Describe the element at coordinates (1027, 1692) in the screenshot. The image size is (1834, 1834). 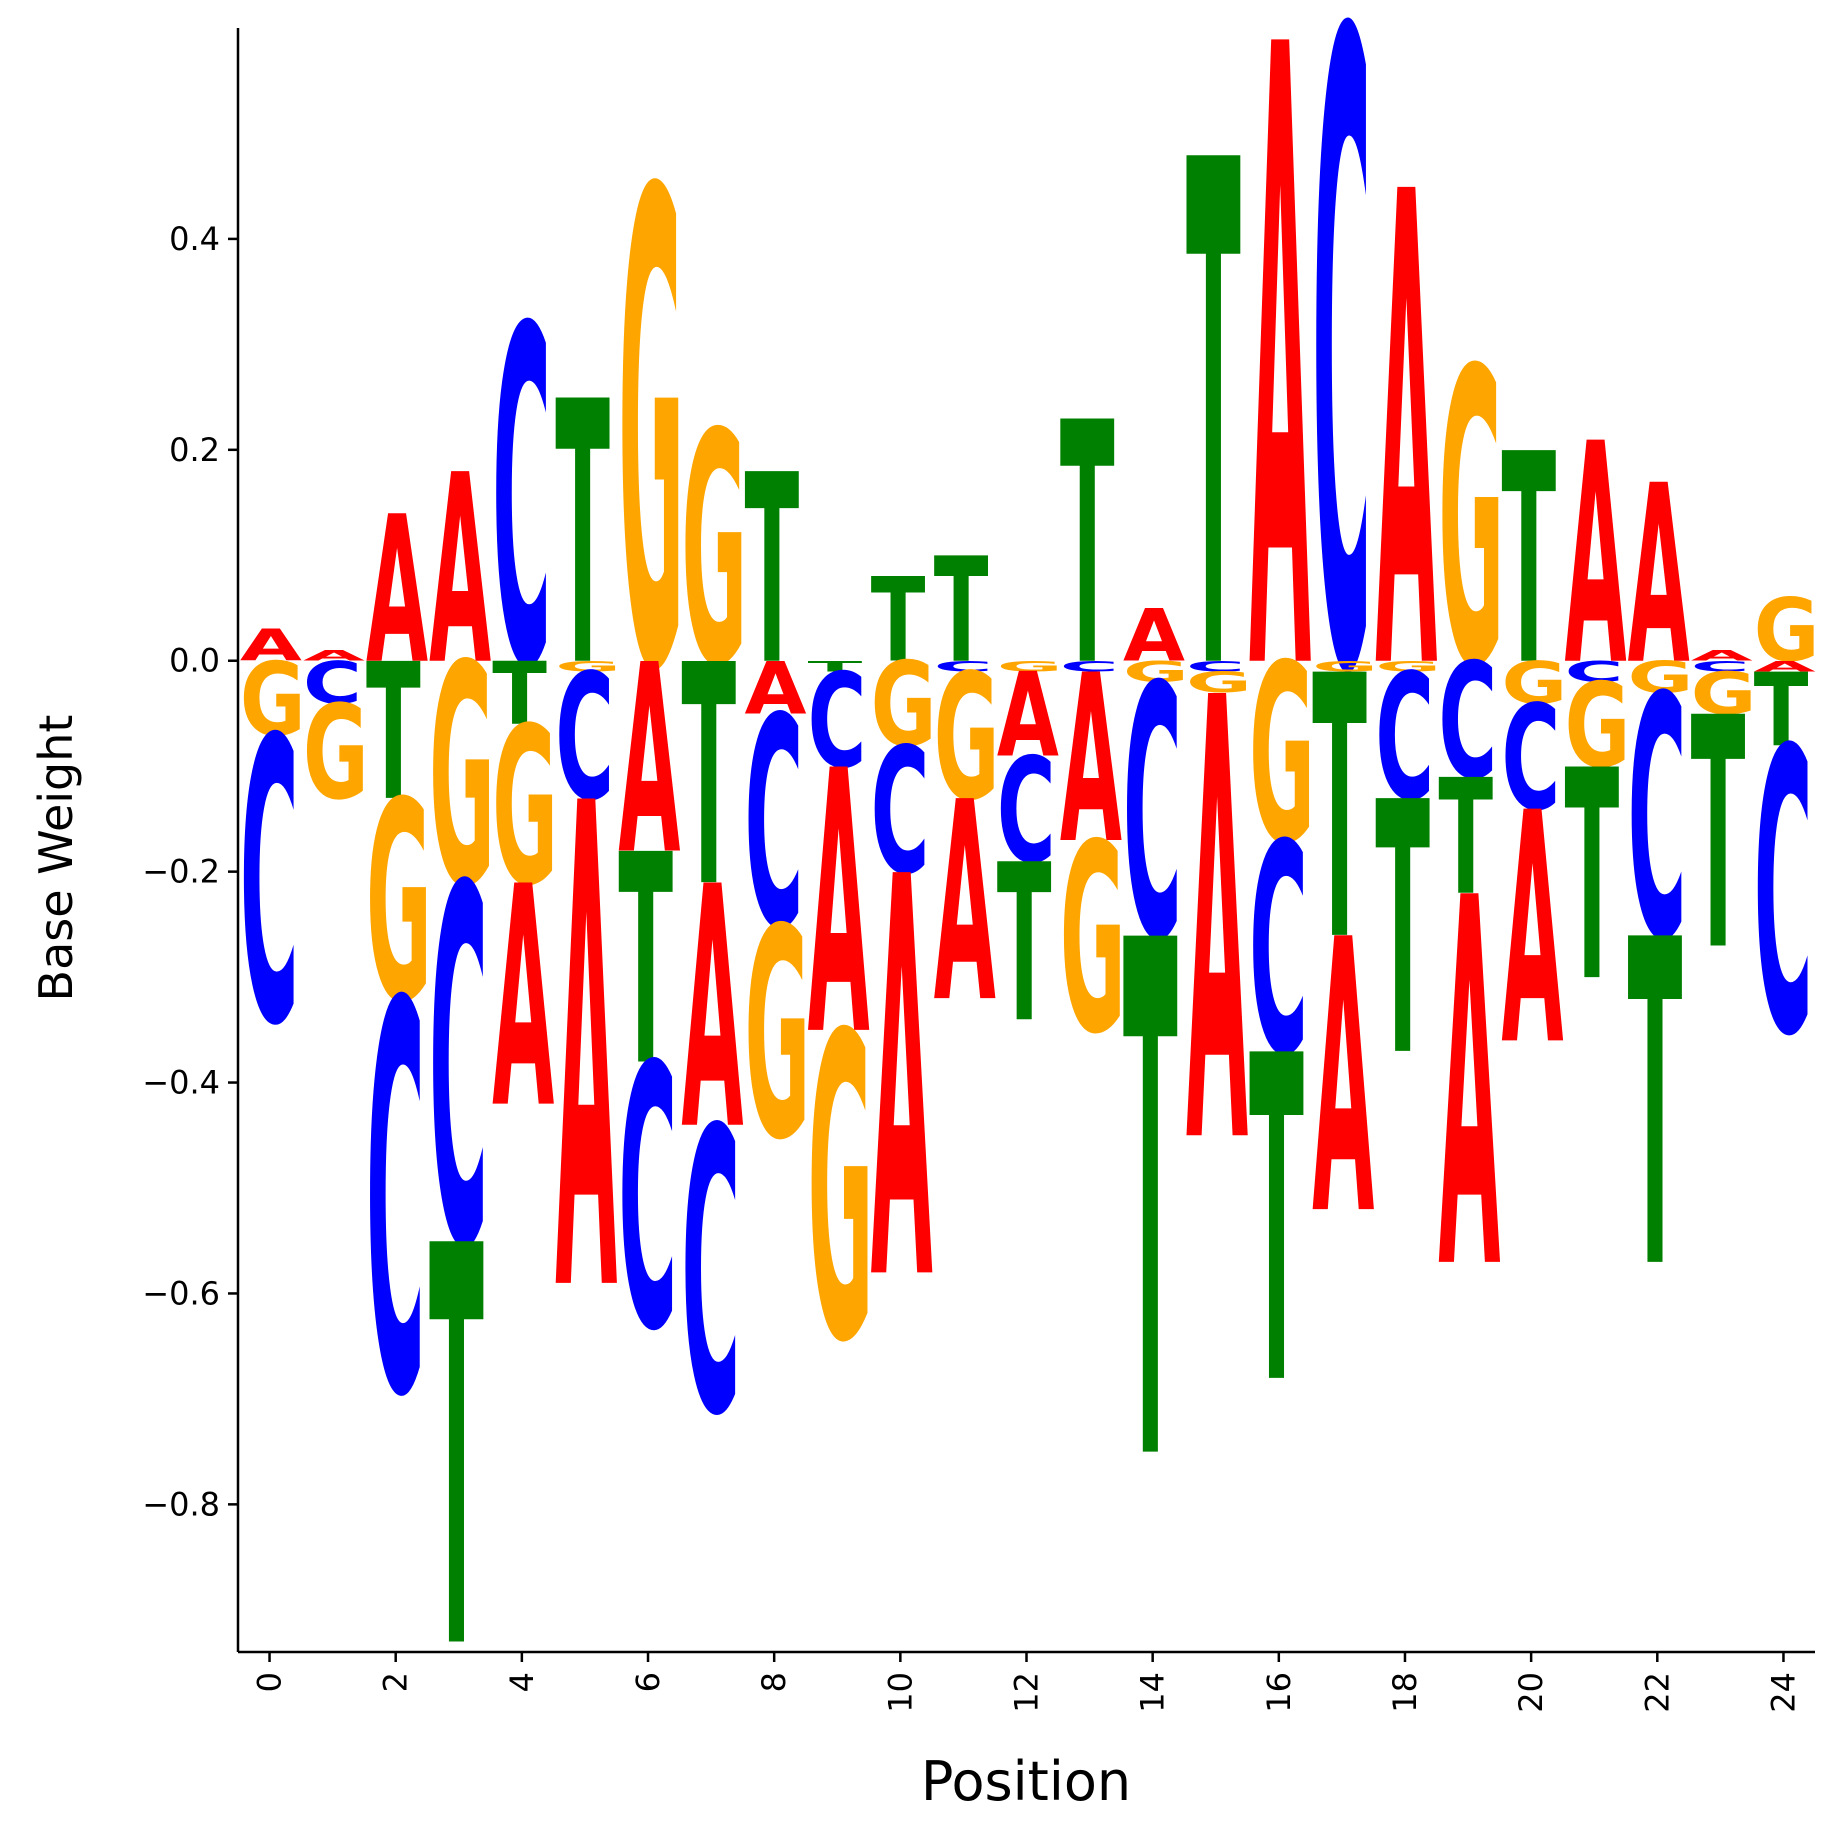
I see `x-tick-label: 12` at that location.